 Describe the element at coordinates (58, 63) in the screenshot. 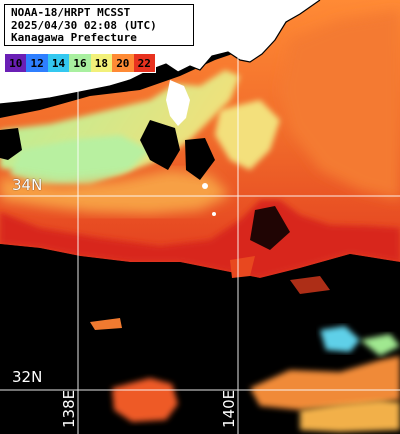

I see `scale-cell-14: 14` at that location.